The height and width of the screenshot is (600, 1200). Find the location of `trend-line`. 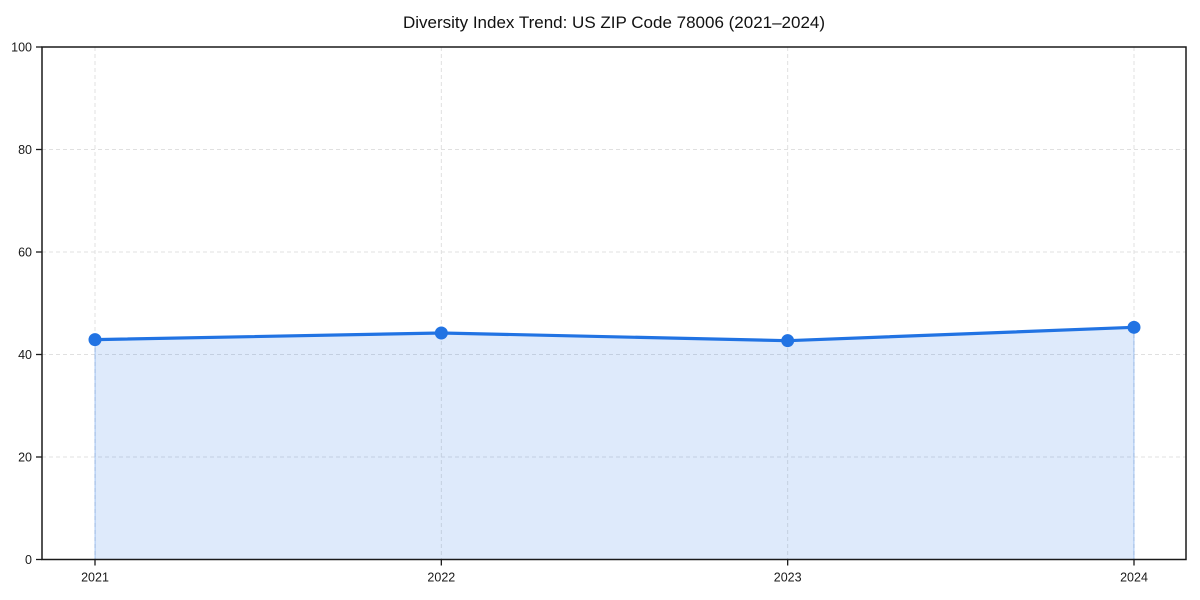

trend-line is located at coordinates (614, 334).